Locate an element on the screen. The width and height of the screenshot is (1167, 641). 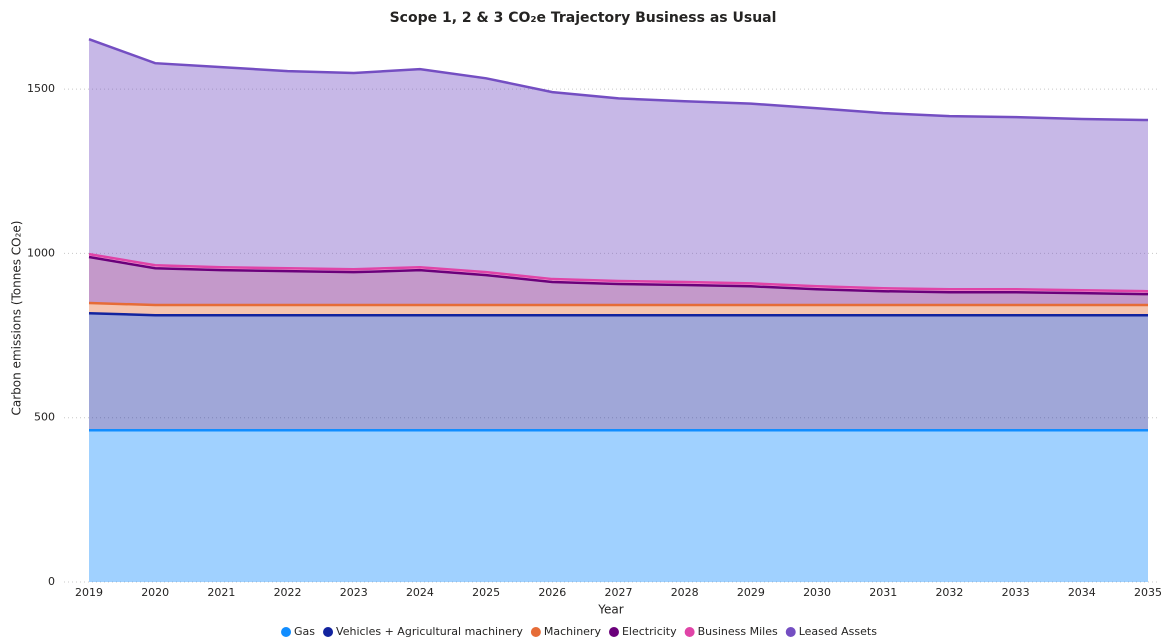
legend-label: Leased Assets is located at coordinates (838, 631).